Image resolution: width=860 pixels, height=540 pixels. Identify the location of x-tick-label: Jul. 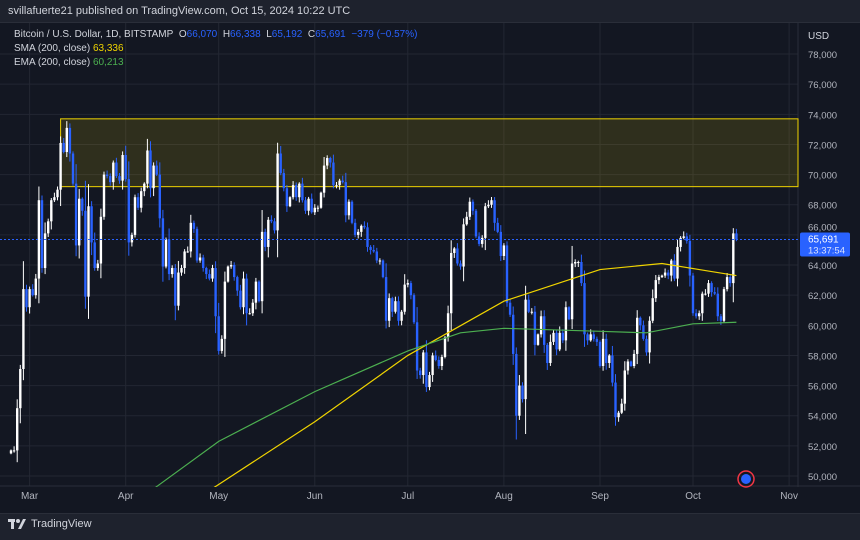
(407, 496).